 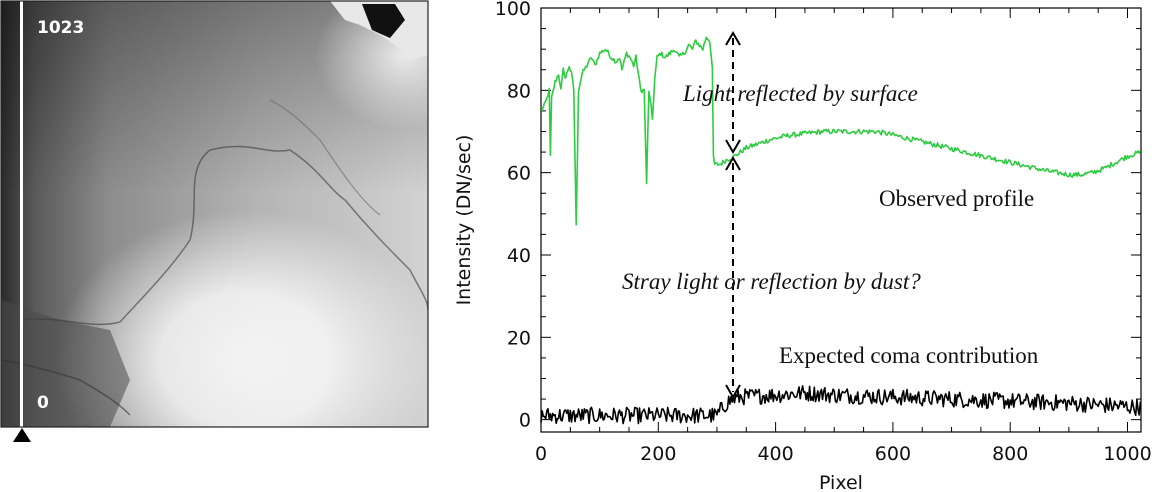 What do you see at coordinates (909, 355) in the screenshot?
I see `annotation-coma: Expected coma contribution` at bounding box center [909, 355].